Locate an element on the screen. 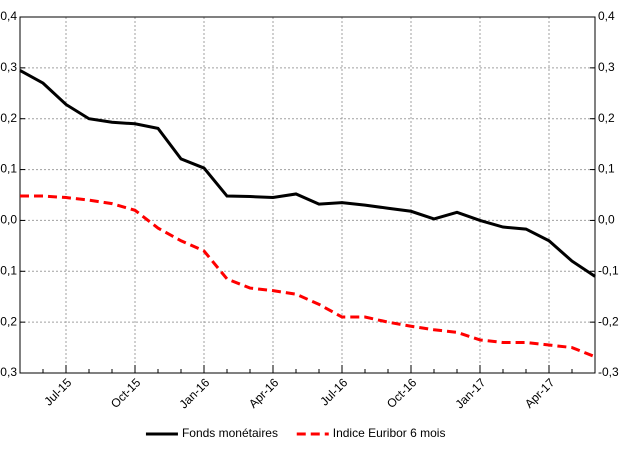  y2-tick-label: 0,2 is located at coordinates (606, 118).